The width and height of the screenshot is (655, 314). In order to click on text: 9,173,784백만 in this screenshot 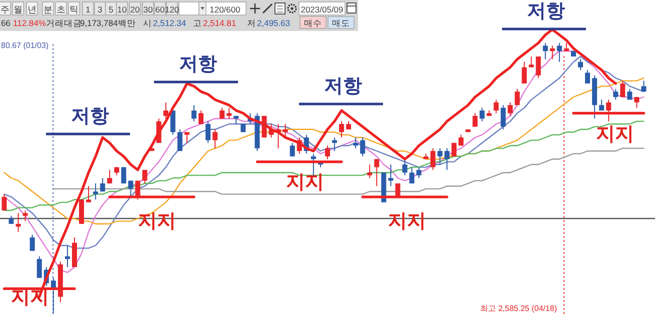, I will do `click(108, 23)`.